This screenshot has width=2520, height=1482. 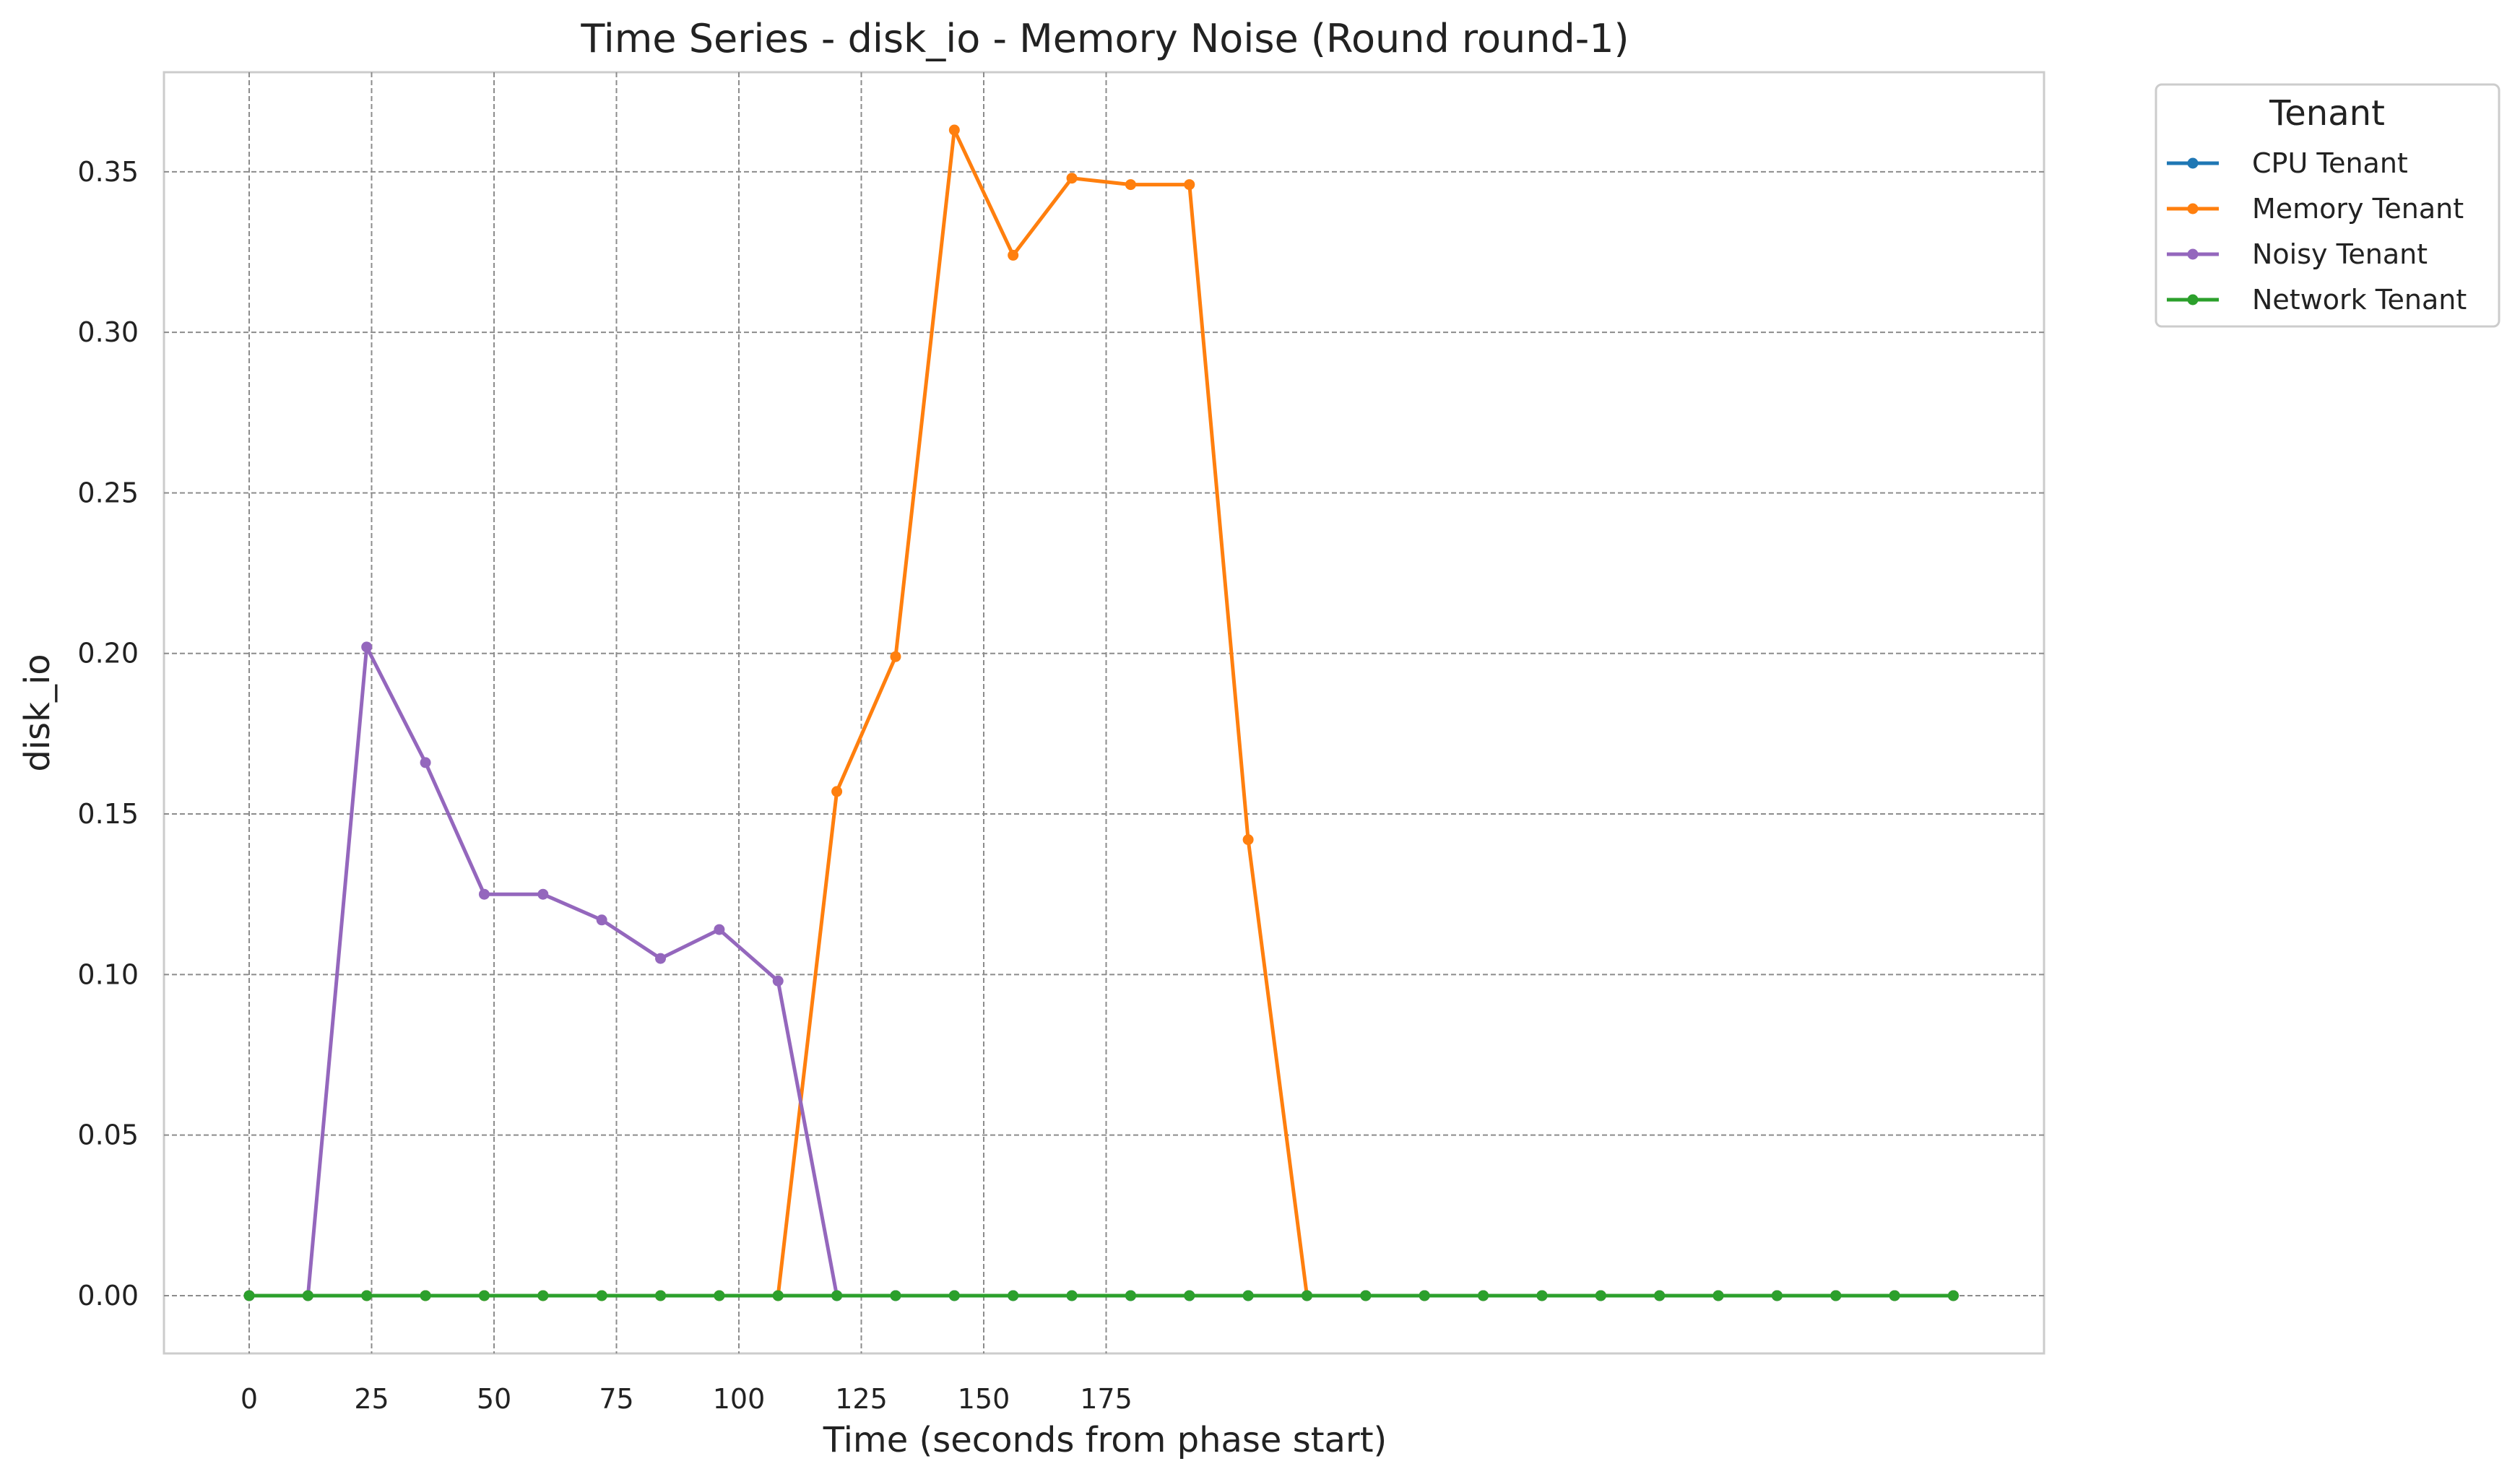 I want to click on x-tick-label: 175, so click(x=1106, y=1399).